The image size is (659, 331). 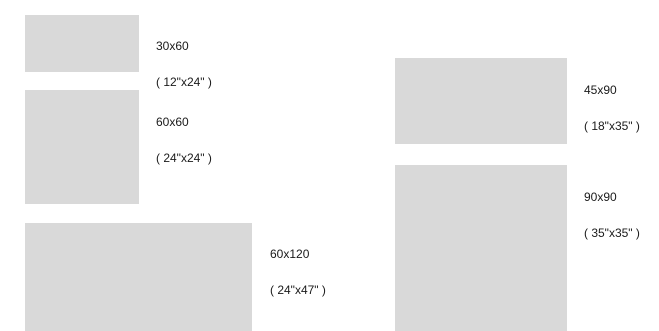 What do you see at coordinates (184, 158) in the screenshot?
I see `tile-60x60-size-in: ( 24"x24" )` at bounding box center [184, 158].